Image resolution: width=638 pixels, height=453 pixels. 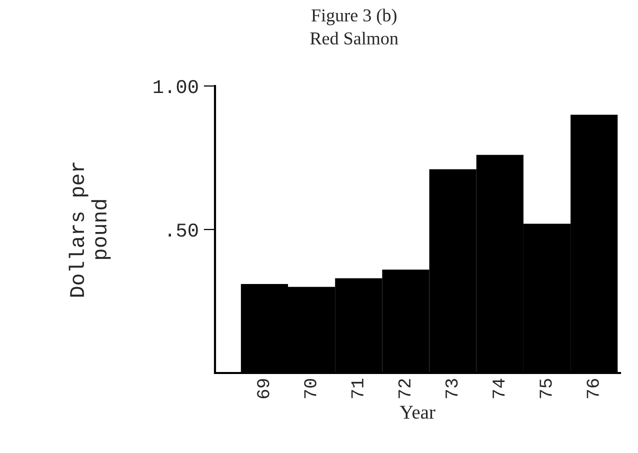 I want to click on x-tick-label: 73, so click(x=451, y=388).